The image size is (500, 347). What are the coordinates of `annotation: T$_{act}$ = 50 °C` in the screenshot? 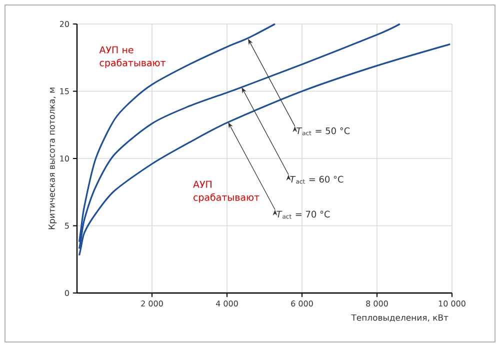 It's located at (323, 131).